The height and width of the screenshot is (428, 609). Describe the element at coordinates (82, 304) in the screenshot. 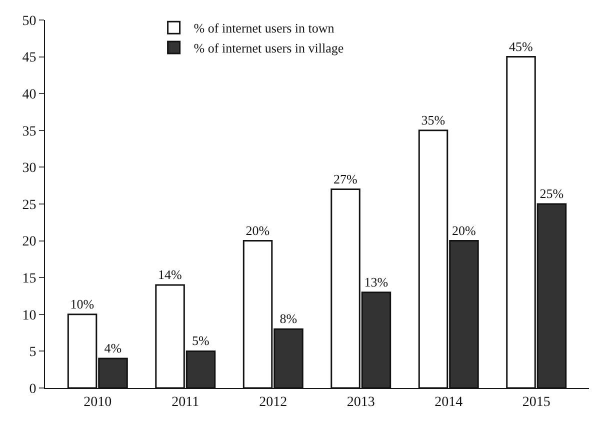

I see `data-label: 10%` at that location.